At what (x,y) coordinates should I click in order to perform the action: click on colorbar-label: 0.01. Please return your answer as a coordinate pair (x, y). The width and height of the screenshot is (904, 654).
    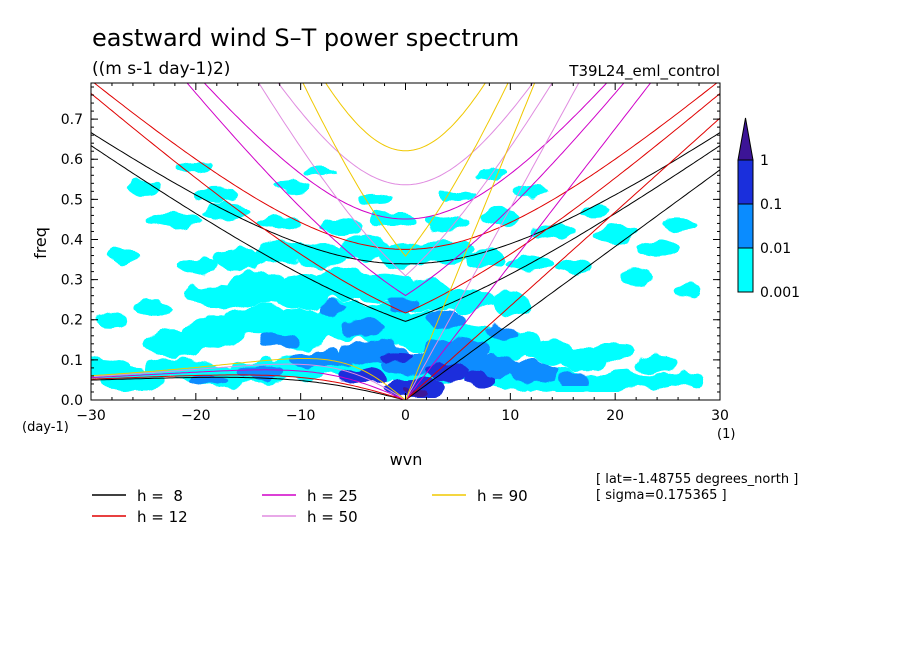
    Looking at the image, I should click on (775, 249).